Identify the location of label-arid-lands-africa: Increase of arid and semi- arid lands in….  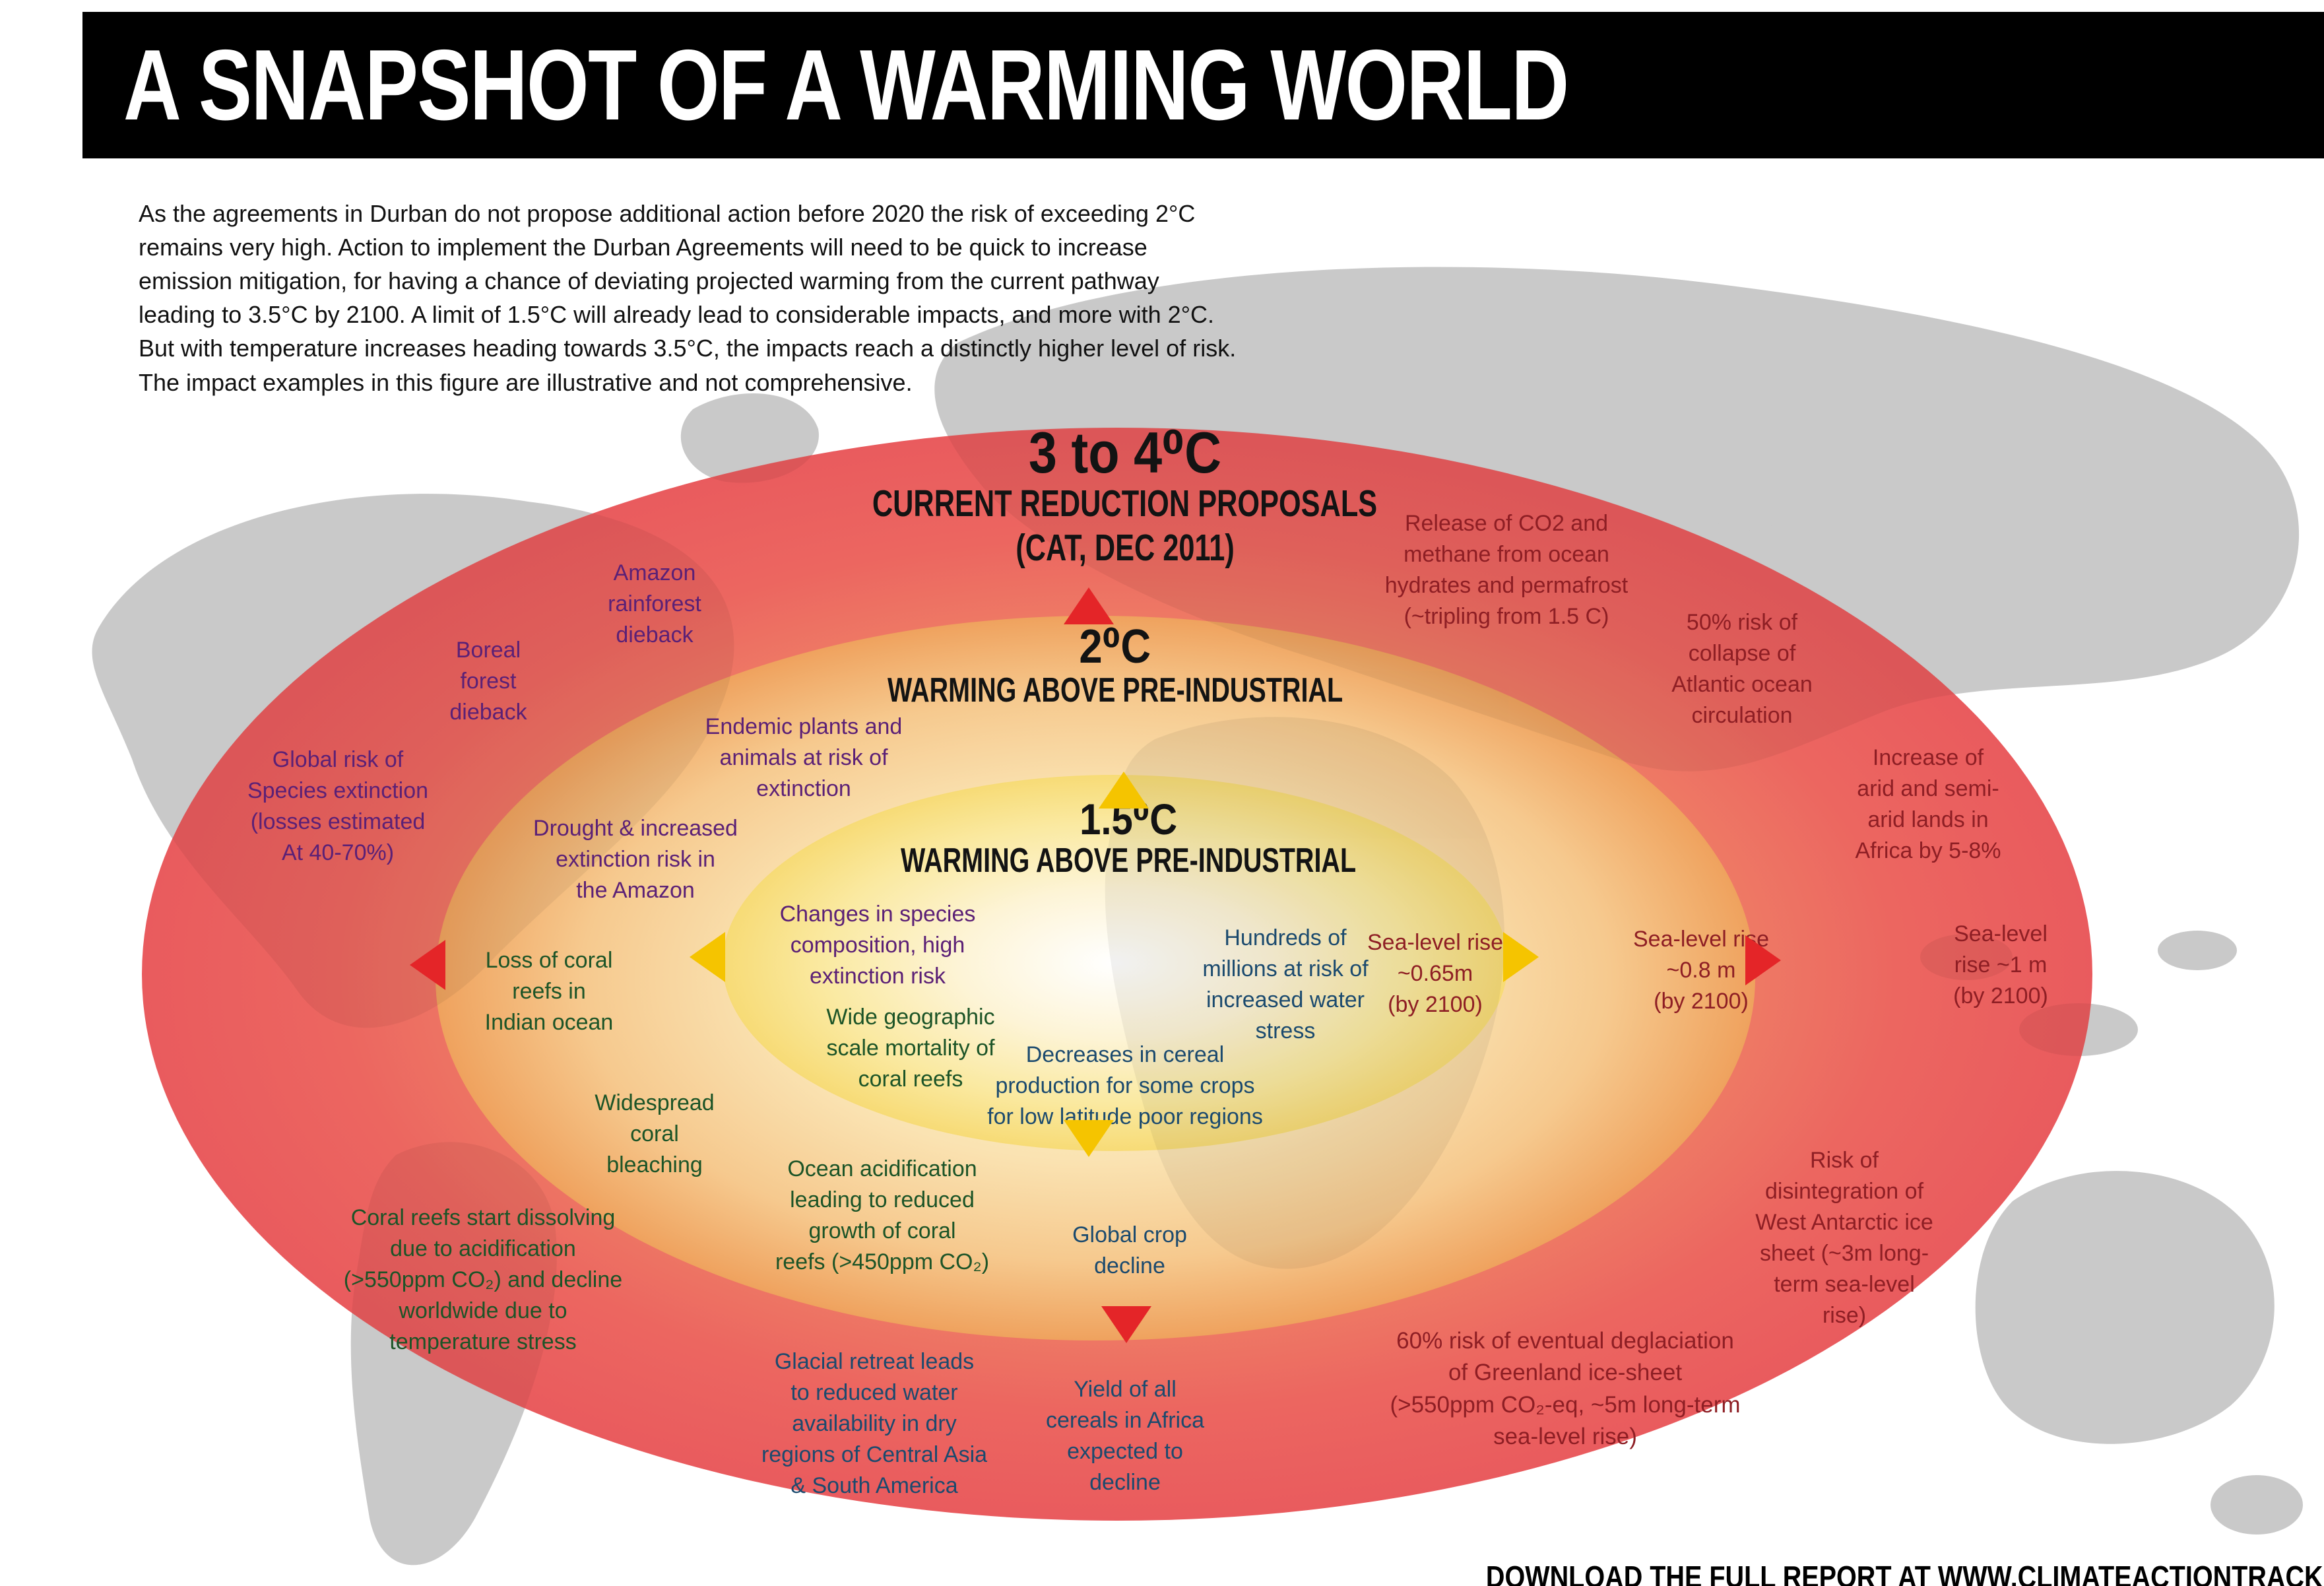
(1928, 804).